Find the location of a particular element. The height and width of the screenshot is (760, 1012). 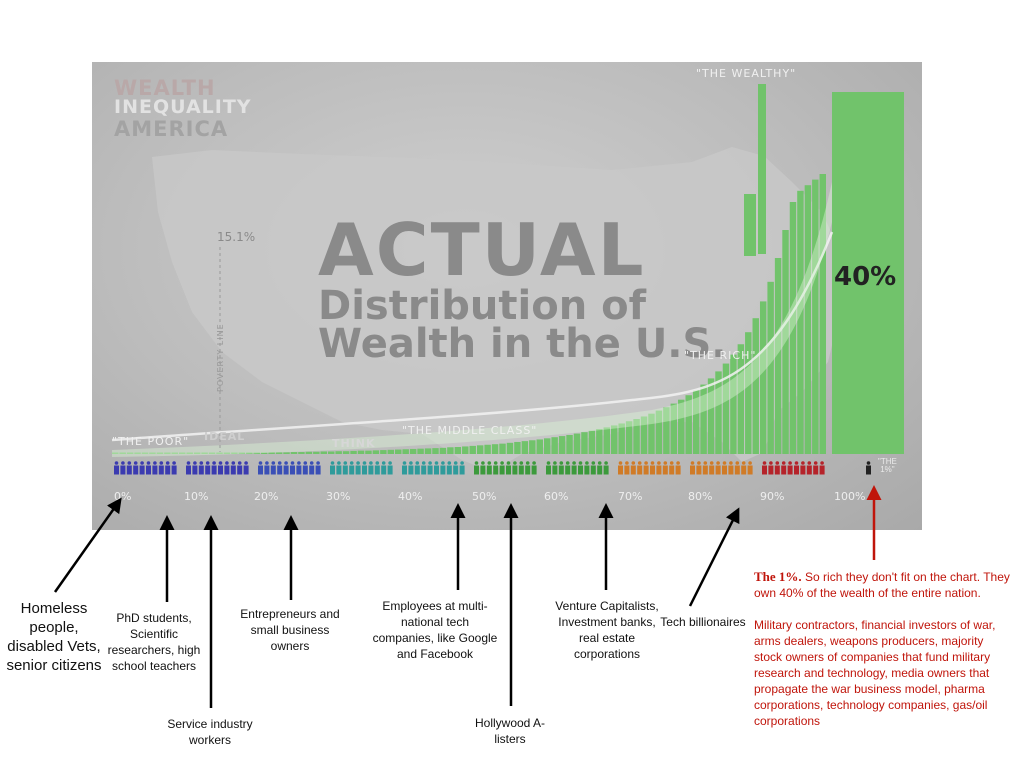

x-tick-label: 10% is located at coordinates (196, 496).